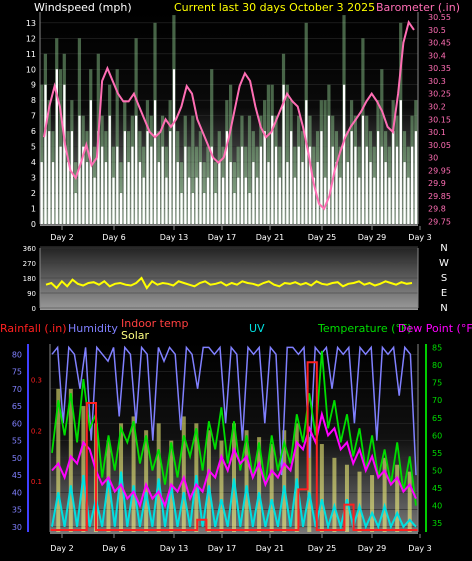 This screenshot has width=472, height=561. What do you see at coordinates (274, 7) in the screenshot?
I see `period-title: Current last 30 days October 3 2025` at bounding box center [274, 7].